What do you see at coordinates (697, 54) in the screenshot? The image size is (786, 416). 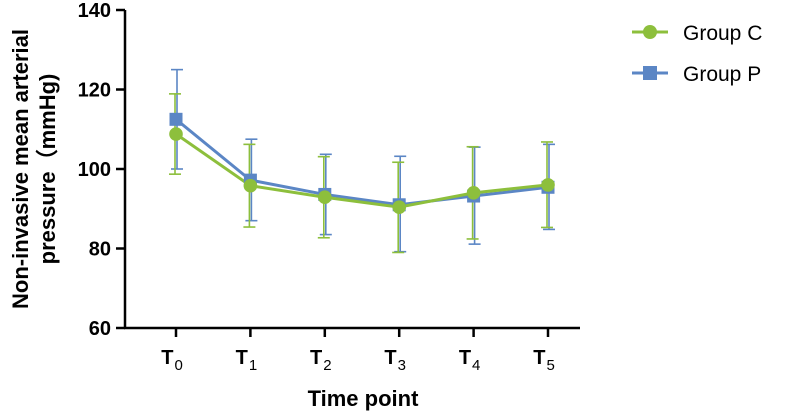 I see `legend: Group C Group P` at bounding box center [697, 54].